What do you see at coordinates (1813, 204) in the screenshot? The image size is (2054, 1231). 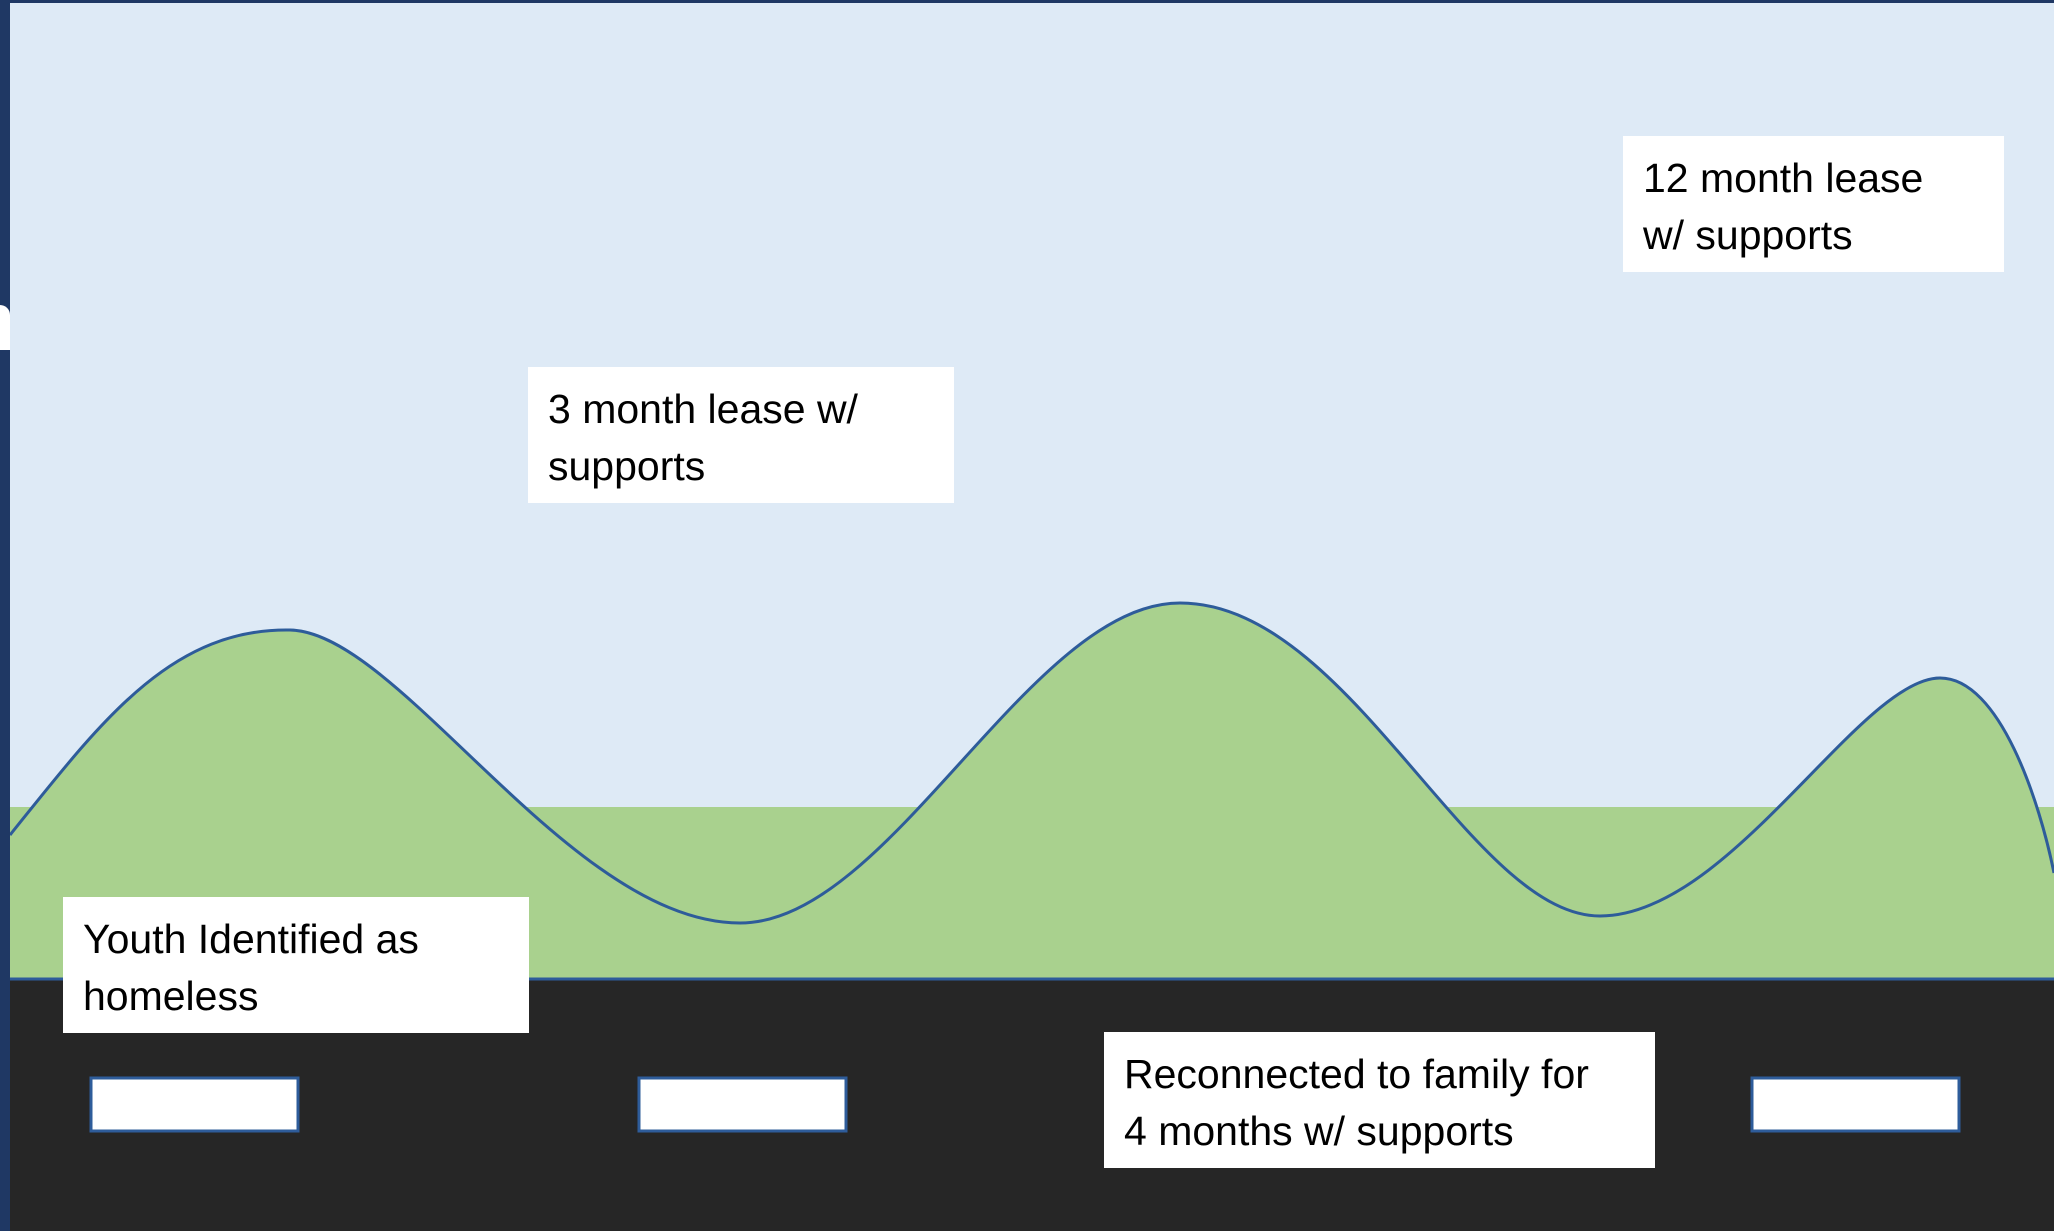 I see `milestone-12-month-lease: 12 month lease w/ supports` at bounding box center [1813, 204].